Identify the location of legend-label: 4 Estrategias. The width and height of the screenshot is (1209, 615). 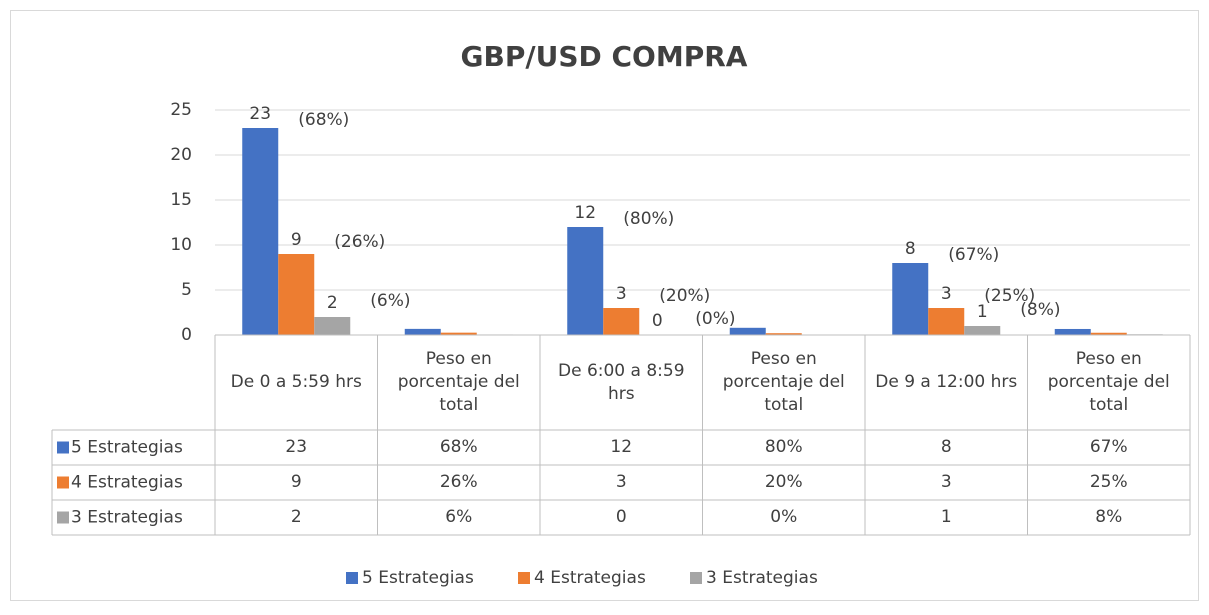
(590, 578).